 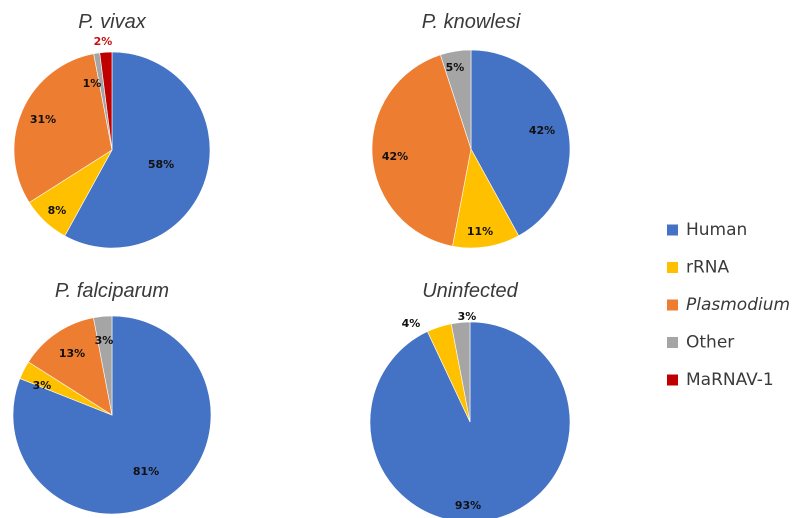 What do you see at coordinates (730, 380) in the screenshot?
I see `legend-label: MaRNAV-1` at bounding box center [730, 380].